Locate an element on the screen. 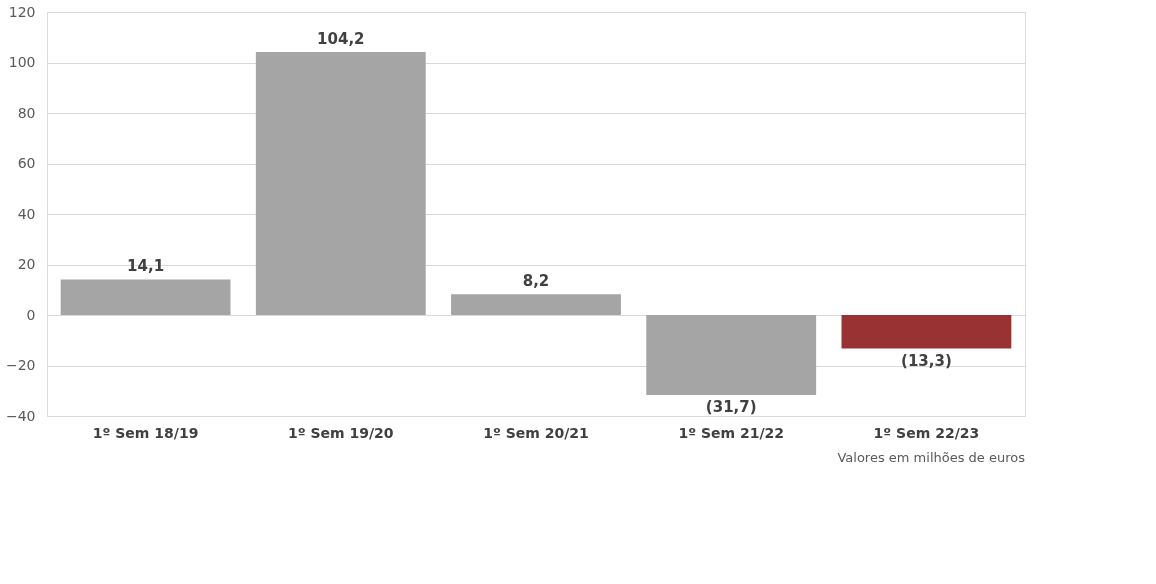  y-tick-label: 20 is located at coordinates (26, 264).